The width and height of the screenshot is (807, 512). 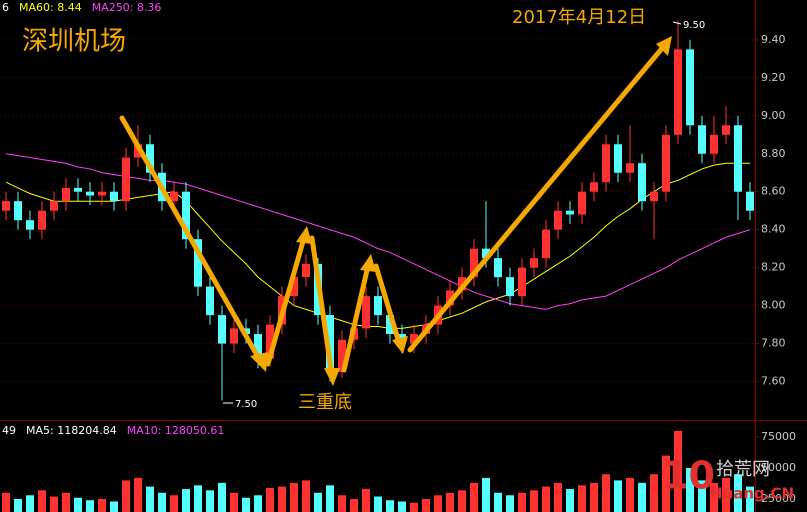 What do you see at coordinates (50, 7) in the screenshot?
I see `legend-entry: MA60: 8.44` at bounding box center [50, 7].